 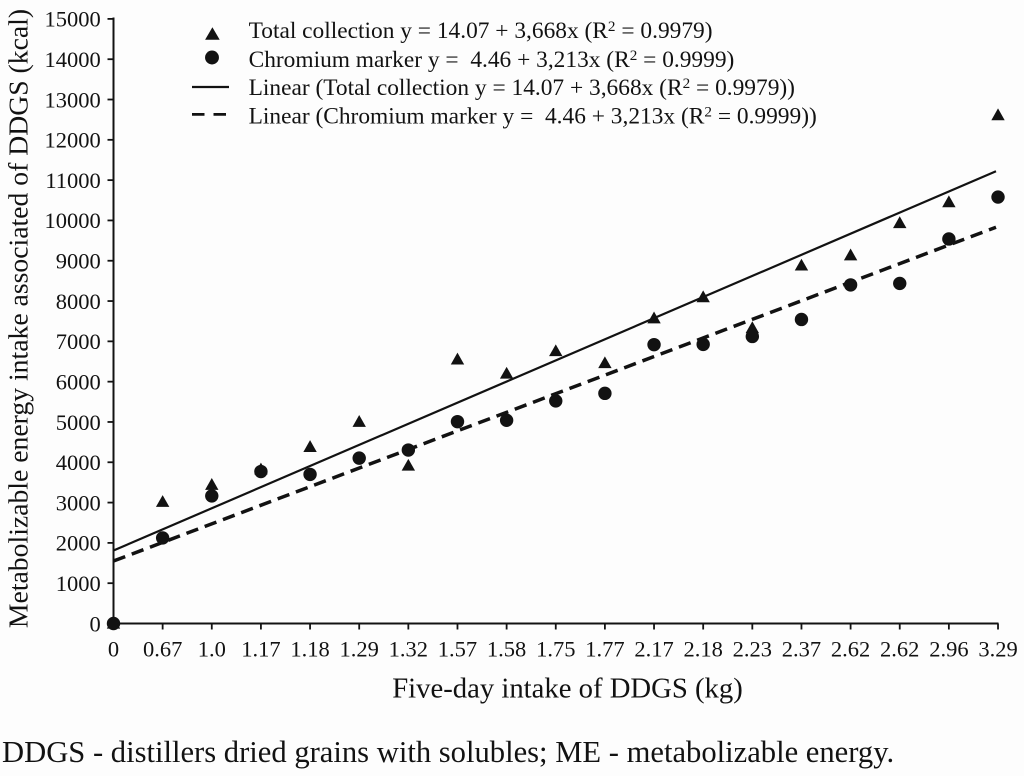 What do you see at coordinates (73, 140) in the screenshot?
I see `svg-text: 12000` at bounding box center [73, 140].